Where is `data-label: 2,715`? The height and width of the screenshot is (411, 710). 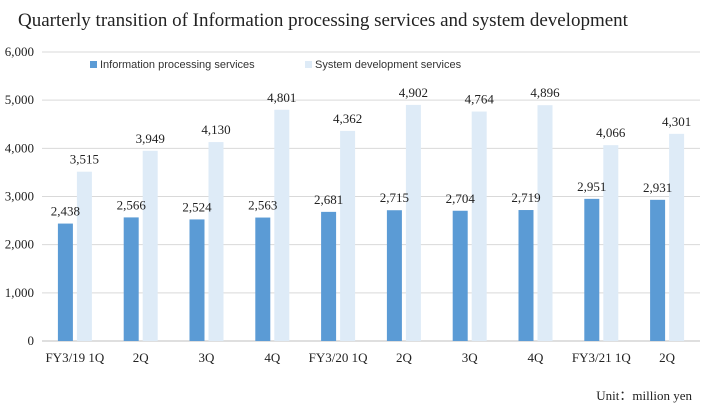 data-label: 2,715 is located at coordinates (394, 197).